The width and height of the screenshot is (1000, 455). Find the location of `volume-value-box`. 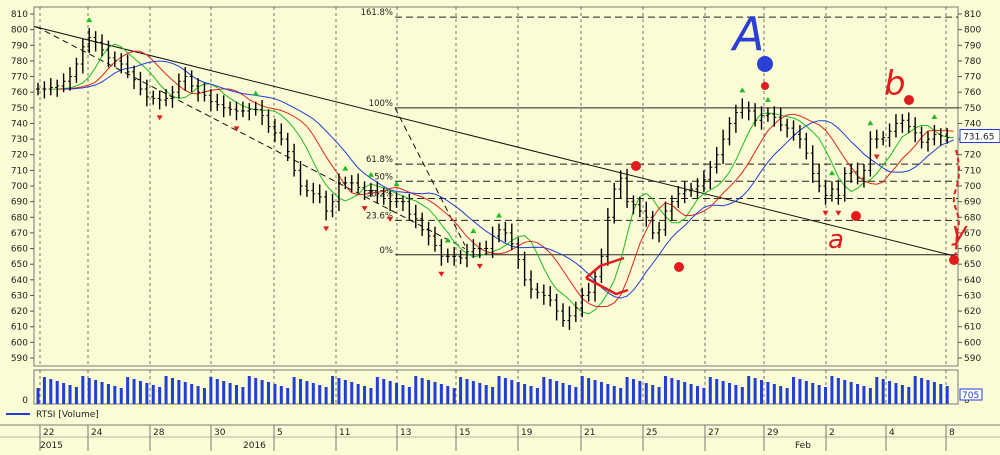

volume-value-box is located at coordinates (971, 394).